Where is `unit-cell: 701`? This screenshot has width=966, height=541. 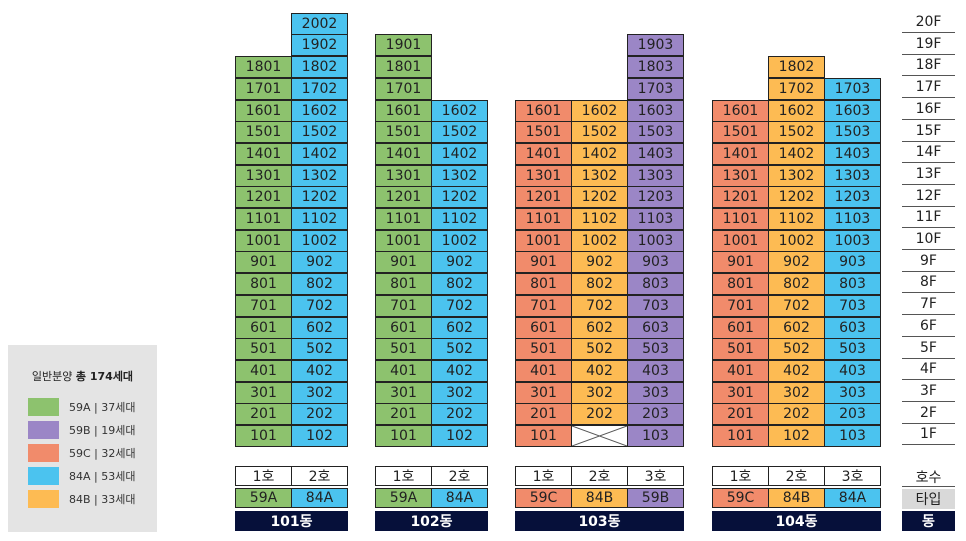 unit-cell: 701 is located at coordinates (543, 305).